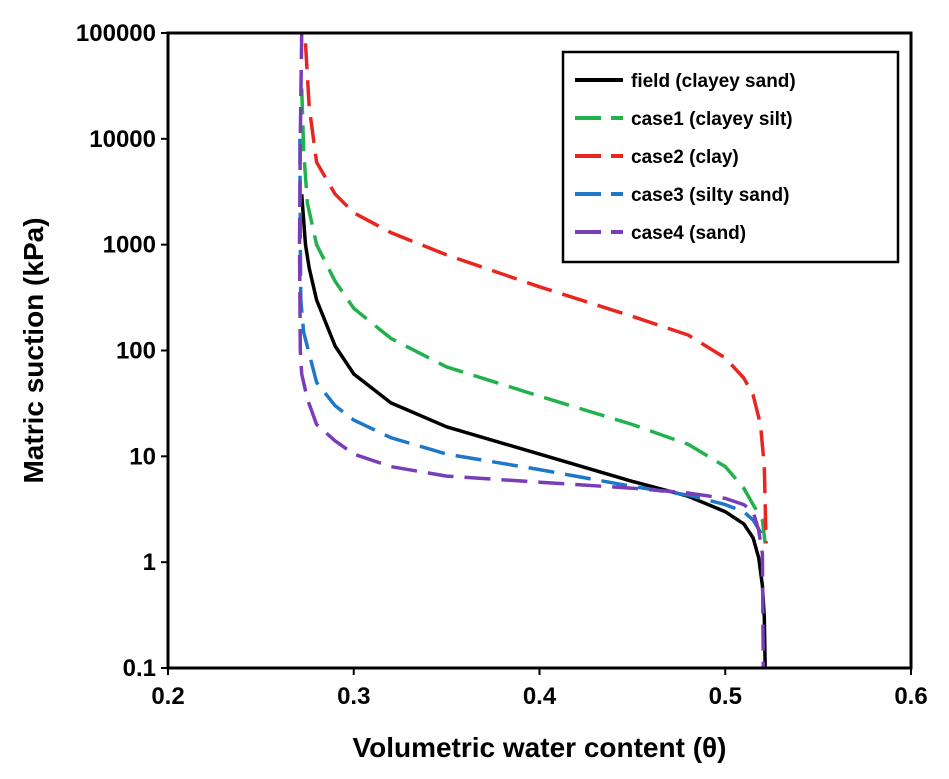 The width and height of the screenshot is (949, 779). What do you see at coordinates (136, 351) in the screenshot?
I see `y-tick-label: 100` at bounding box center [136, 351].